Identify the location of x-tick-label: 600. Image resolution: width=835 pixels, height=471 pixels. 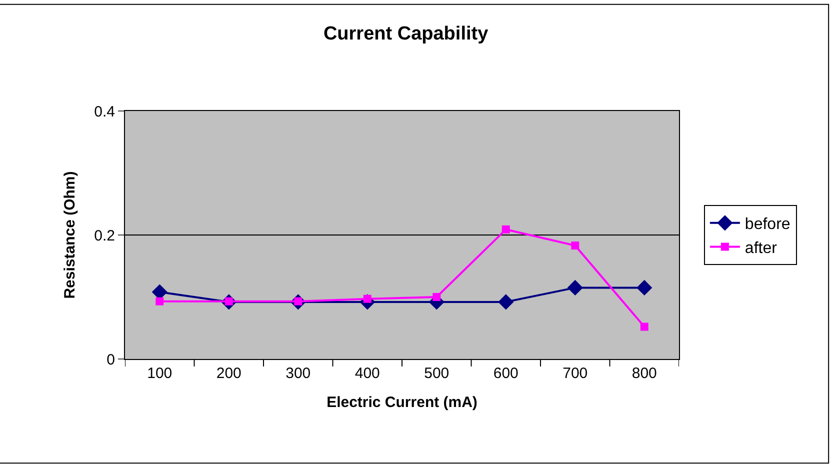
(505, 373).